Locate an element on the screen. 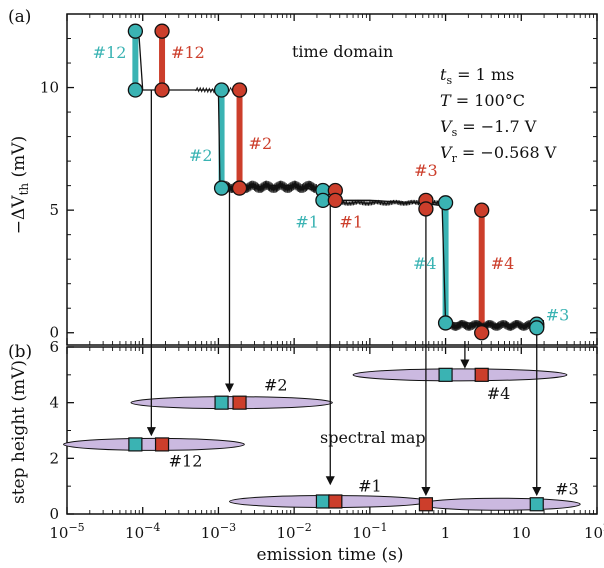 This screenshot has width=604, height=568. param-Vs: Vs = −1.7 V is located at coordinates (488, 128).